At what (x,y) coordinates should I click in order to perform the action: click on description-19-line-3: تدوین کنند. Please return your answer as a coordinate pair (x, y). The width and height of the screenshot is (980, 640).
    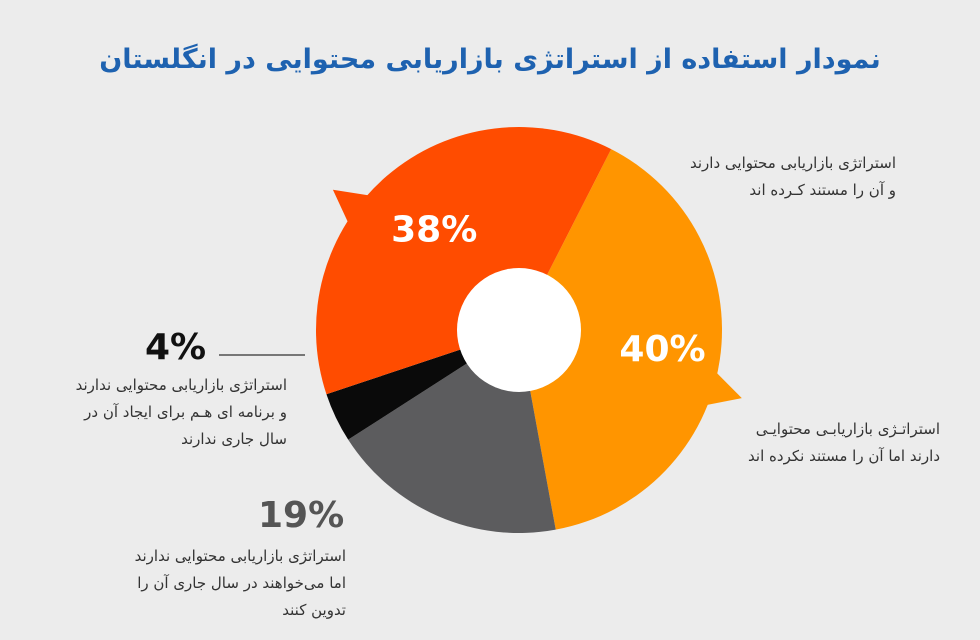
    Looking at the image, I should click on (314, 610).